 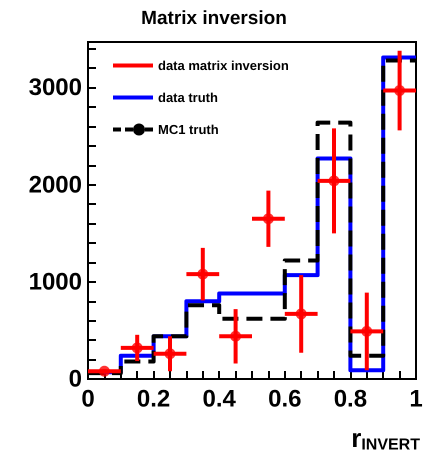 What do you see at coordinates (351, 399) in the screenshot?
I see `x-tick-label: 0.8` at bounding box center [351, 399].